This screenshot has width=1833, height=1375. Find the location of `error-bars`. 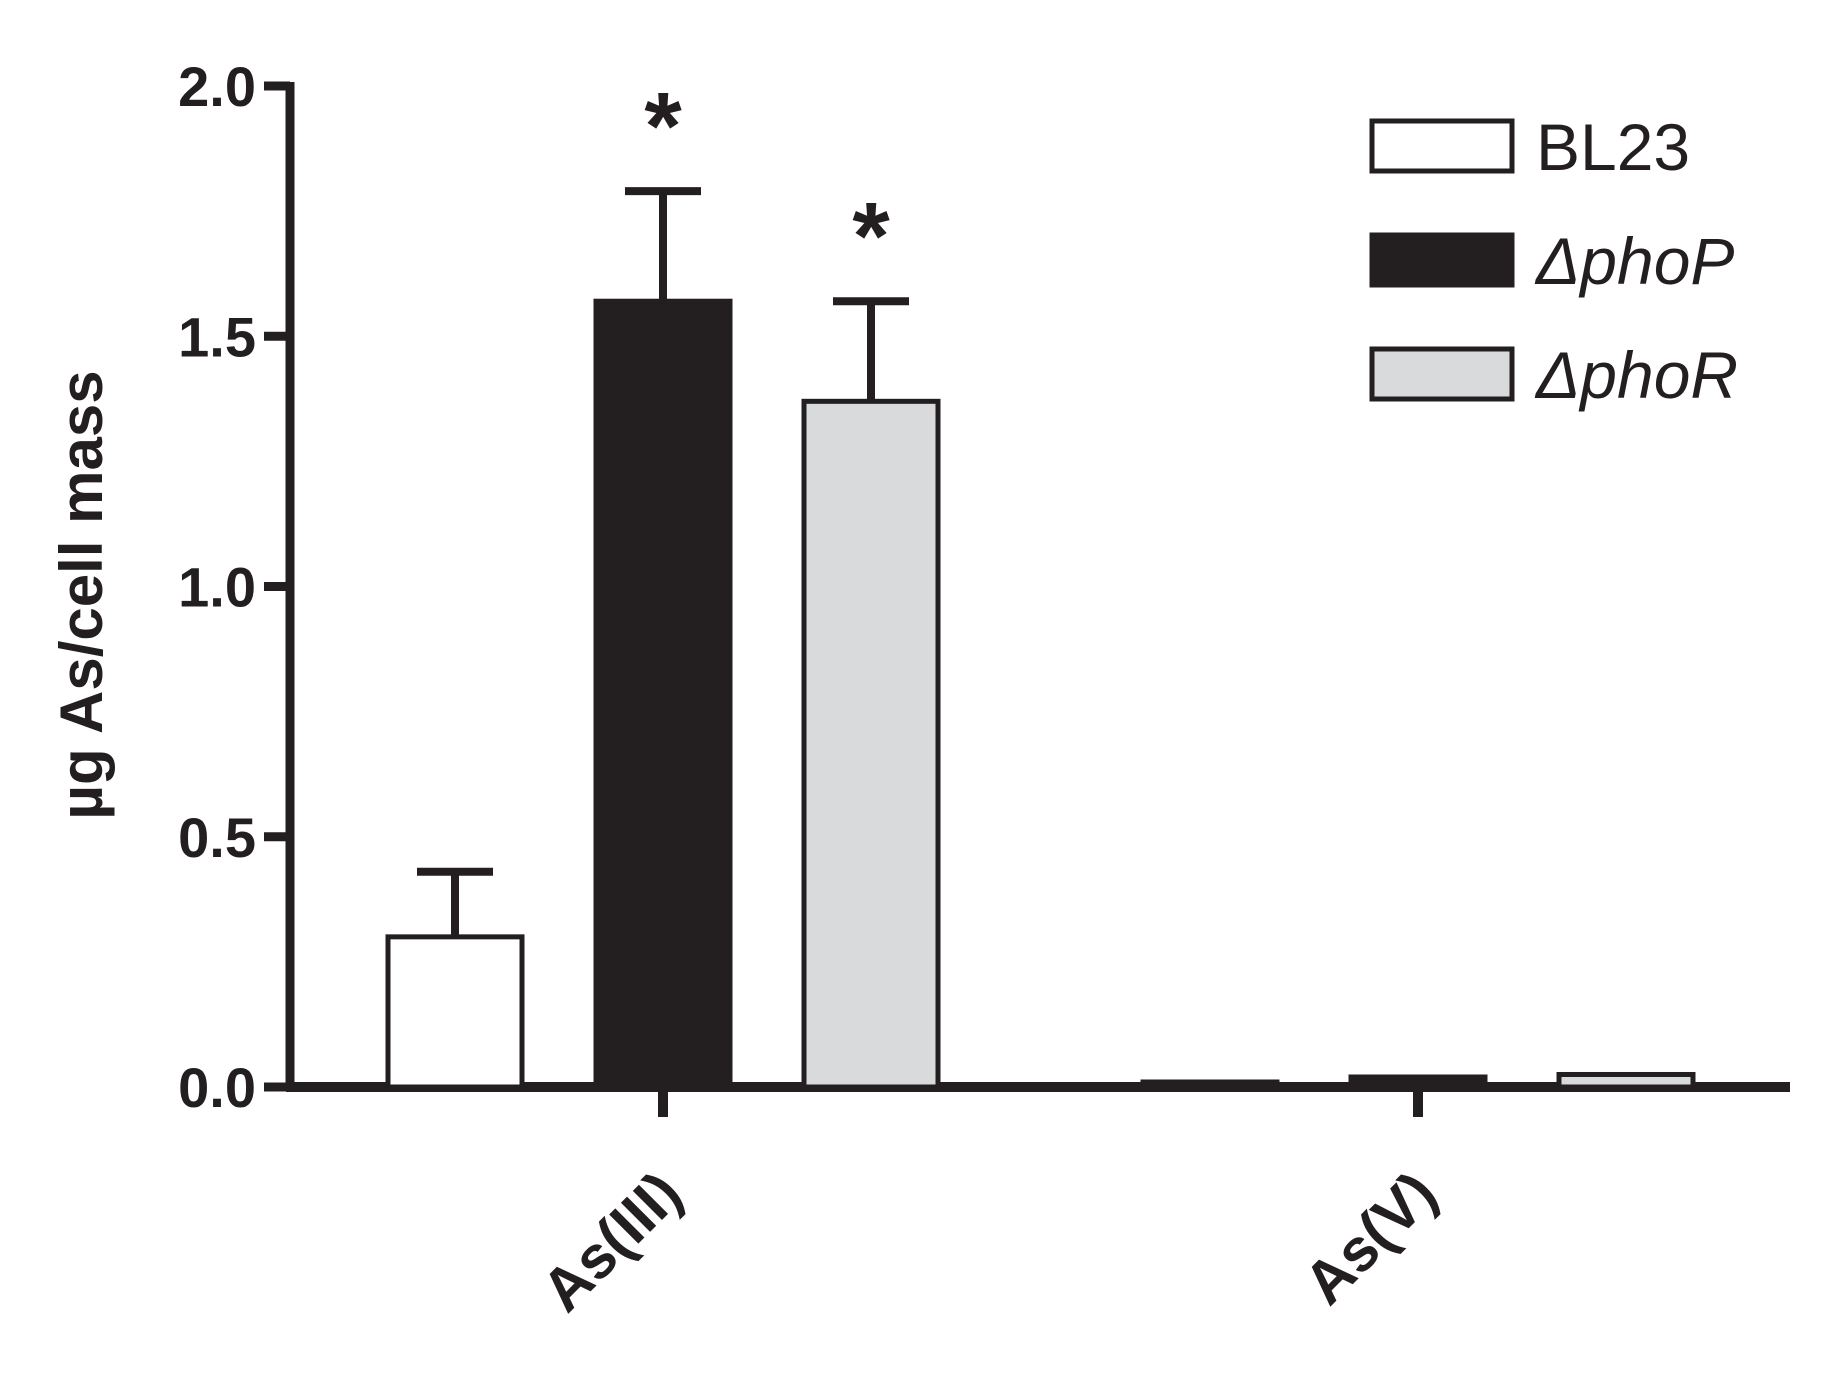

error-bars is located at coordinates (663, 562).